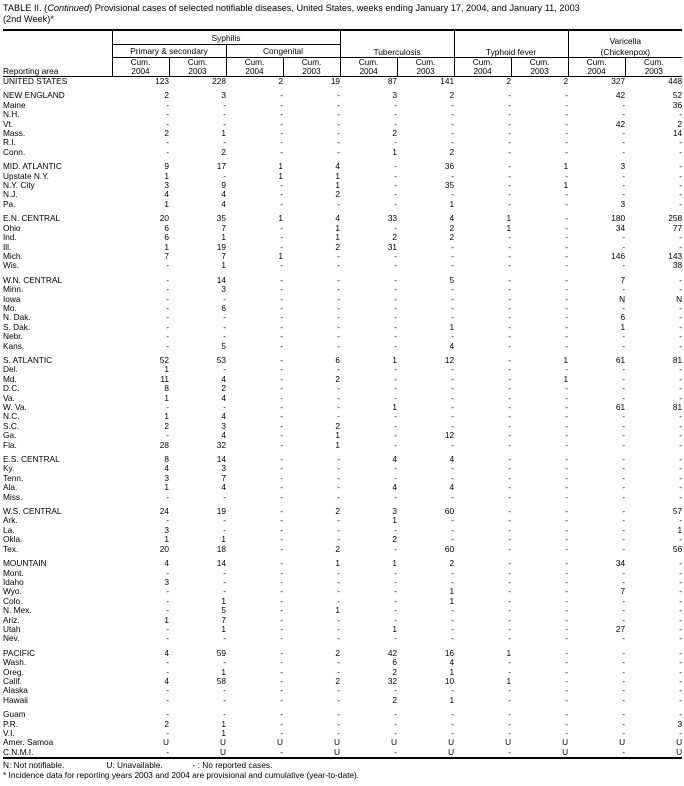 This screenshot has width=684, height=786. I want to click on cell-value: 12, so click(449, 359).